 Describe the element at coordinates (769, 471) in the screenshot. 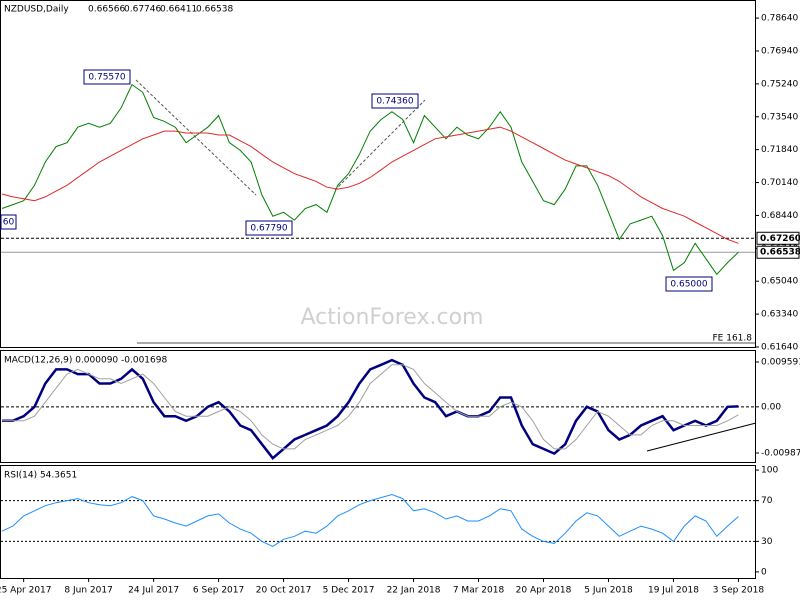

I see `y-tick-label: 100` at that location.